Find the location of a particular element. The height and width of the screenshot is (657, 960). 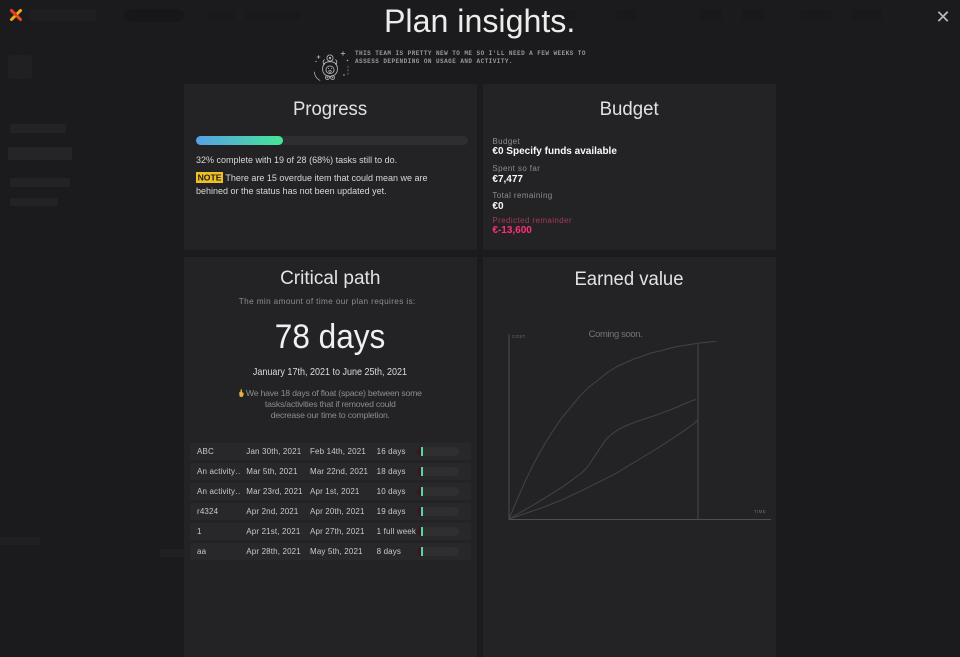

svg-text: COST is located at coordinates (519, 336).